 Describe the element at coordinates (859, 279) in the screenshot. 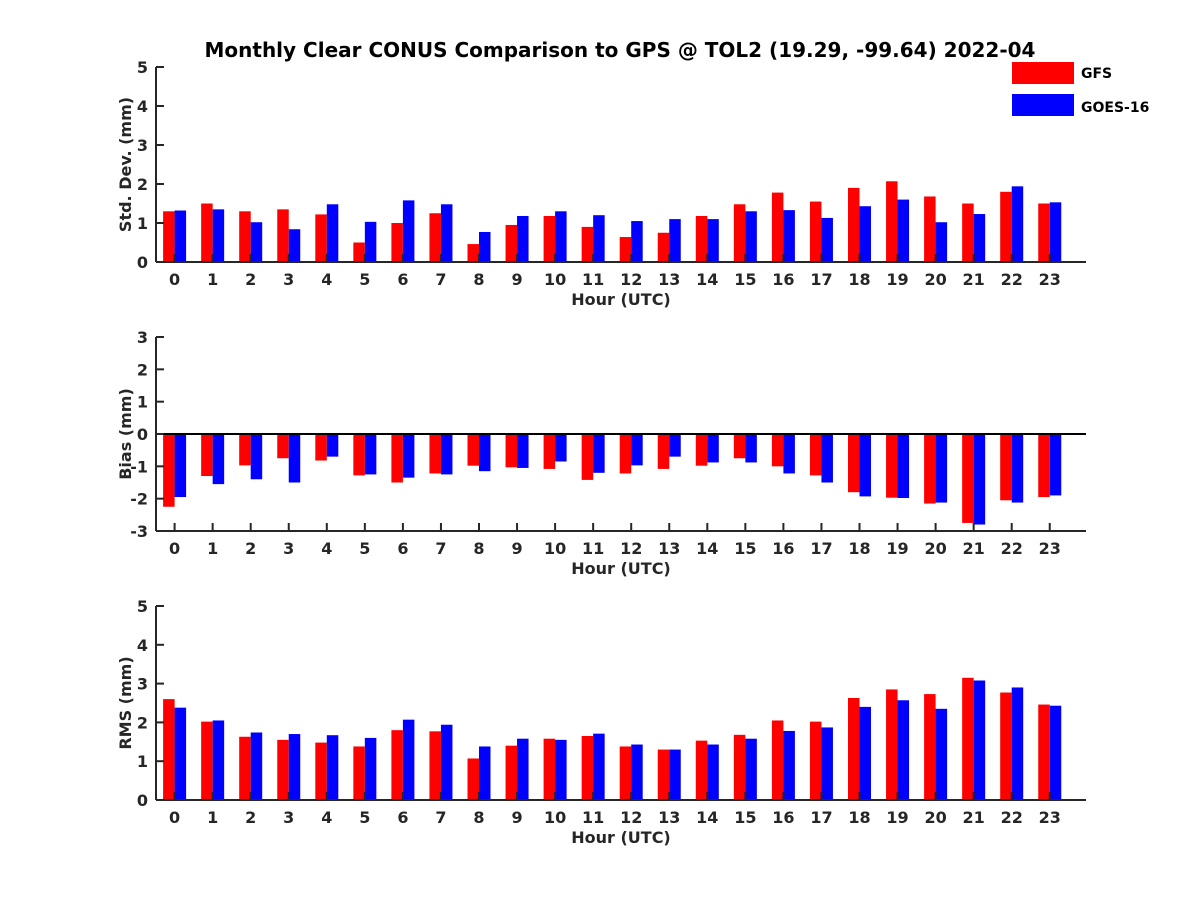

I see `x-tick-label: 18` at that location.